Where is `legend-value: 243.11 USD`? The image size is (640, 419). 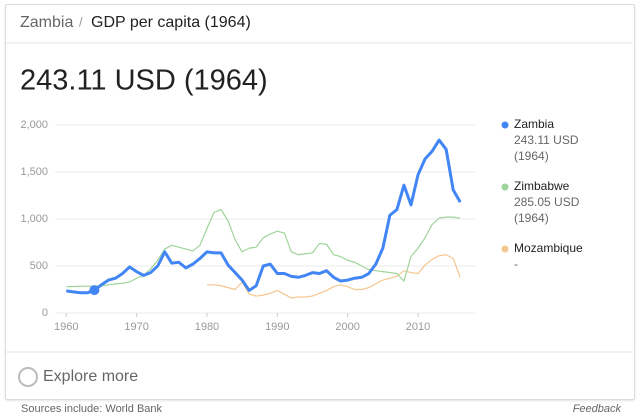
legend-value: 243.11 USD is located at coordinates (546, 140).